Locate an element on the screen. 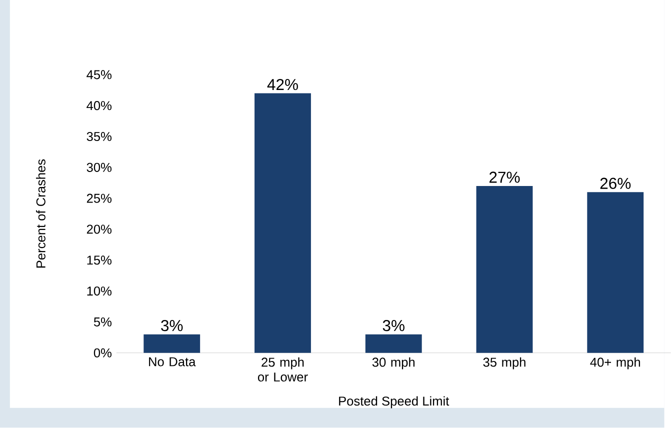 The height and width of the screenshot is (428, 671). y-tick-label: 15% is located at coordinates (99, 260).